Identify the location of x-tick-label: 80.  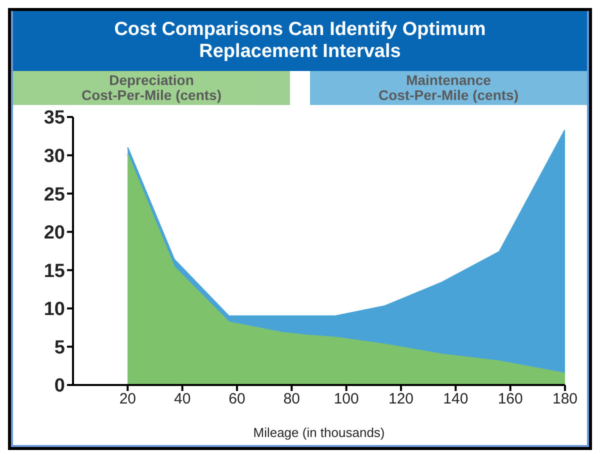
(291, 399).